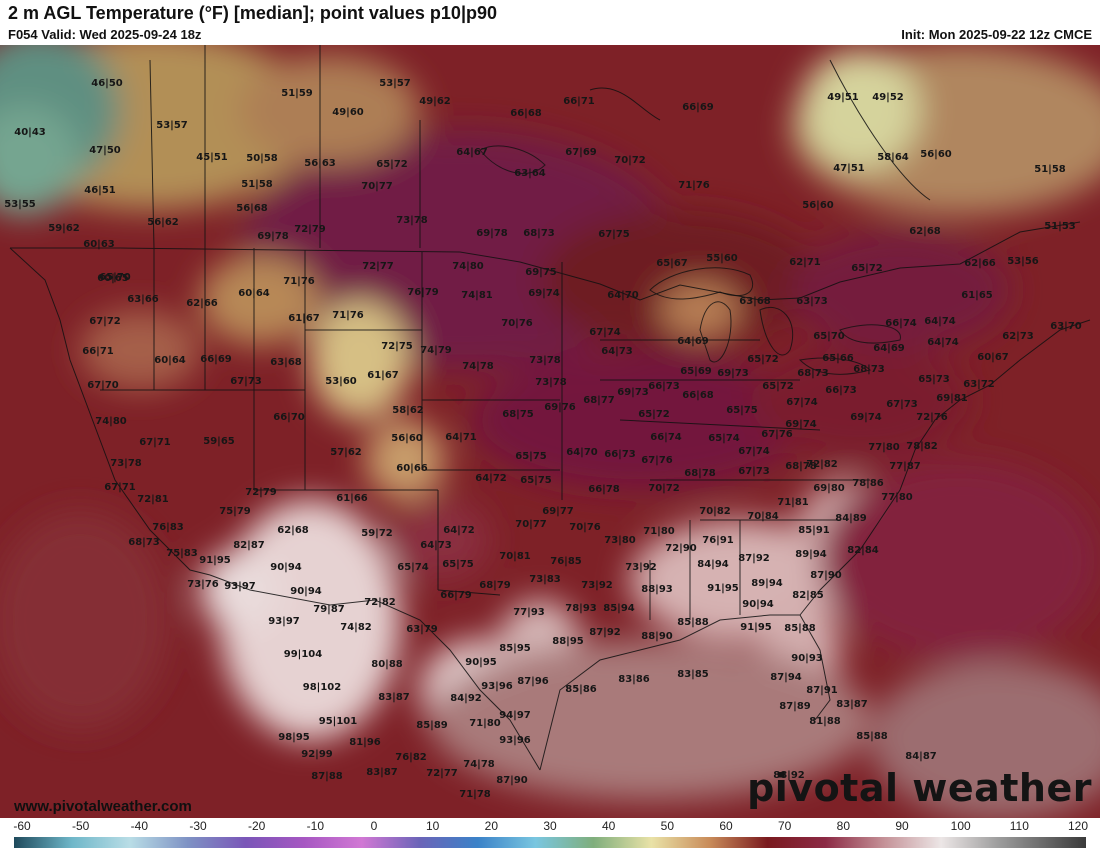  Describe the element at coordinates (530, 173) in the screenshot. I see `point-value-label: 63|64` at that location.